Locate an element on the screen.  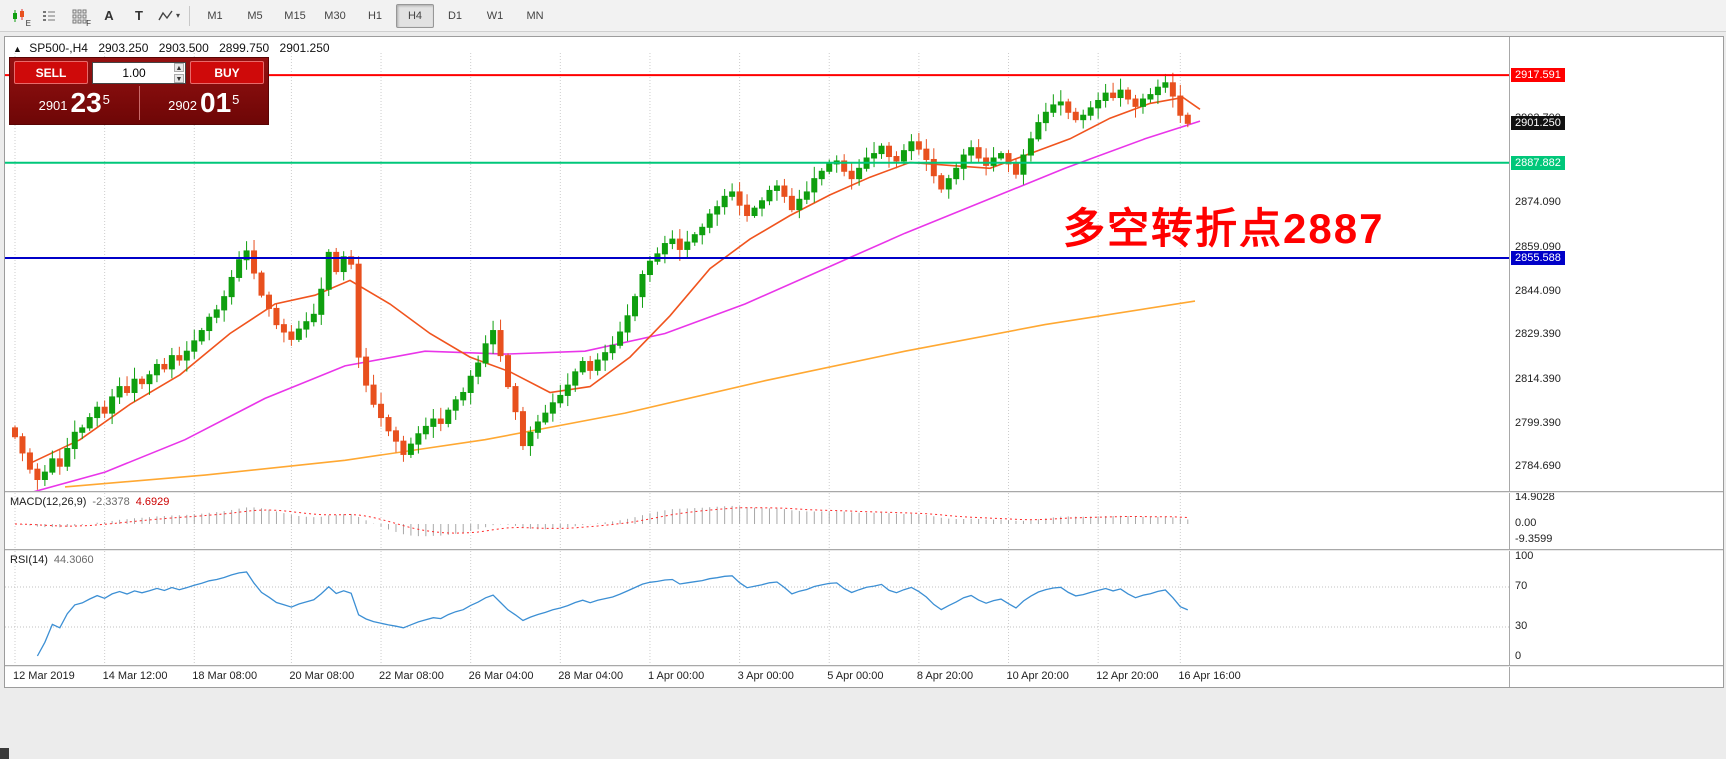
volume-increase-icon: ▲ is located at coordinates (179, 67).